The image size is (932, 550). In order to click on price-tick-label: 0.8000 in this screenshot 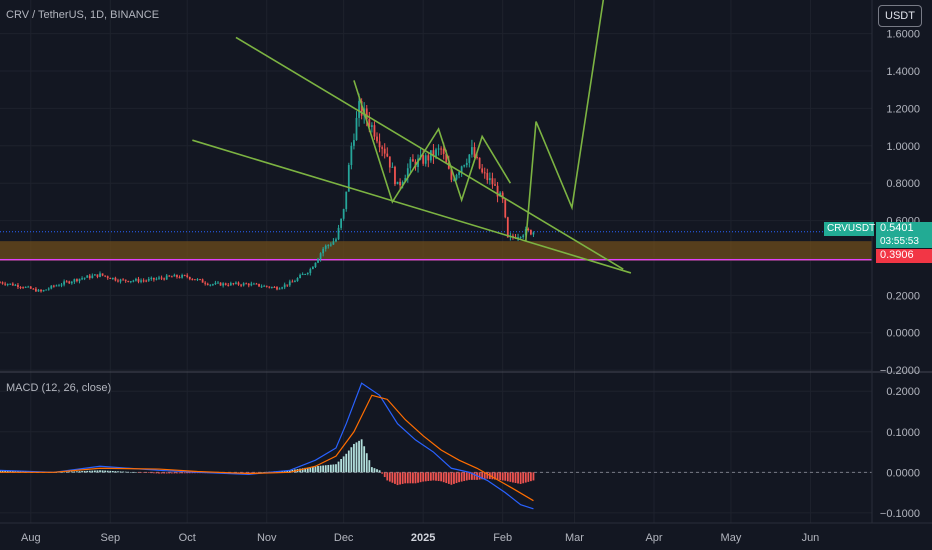, I will do `click(903, 184)`.